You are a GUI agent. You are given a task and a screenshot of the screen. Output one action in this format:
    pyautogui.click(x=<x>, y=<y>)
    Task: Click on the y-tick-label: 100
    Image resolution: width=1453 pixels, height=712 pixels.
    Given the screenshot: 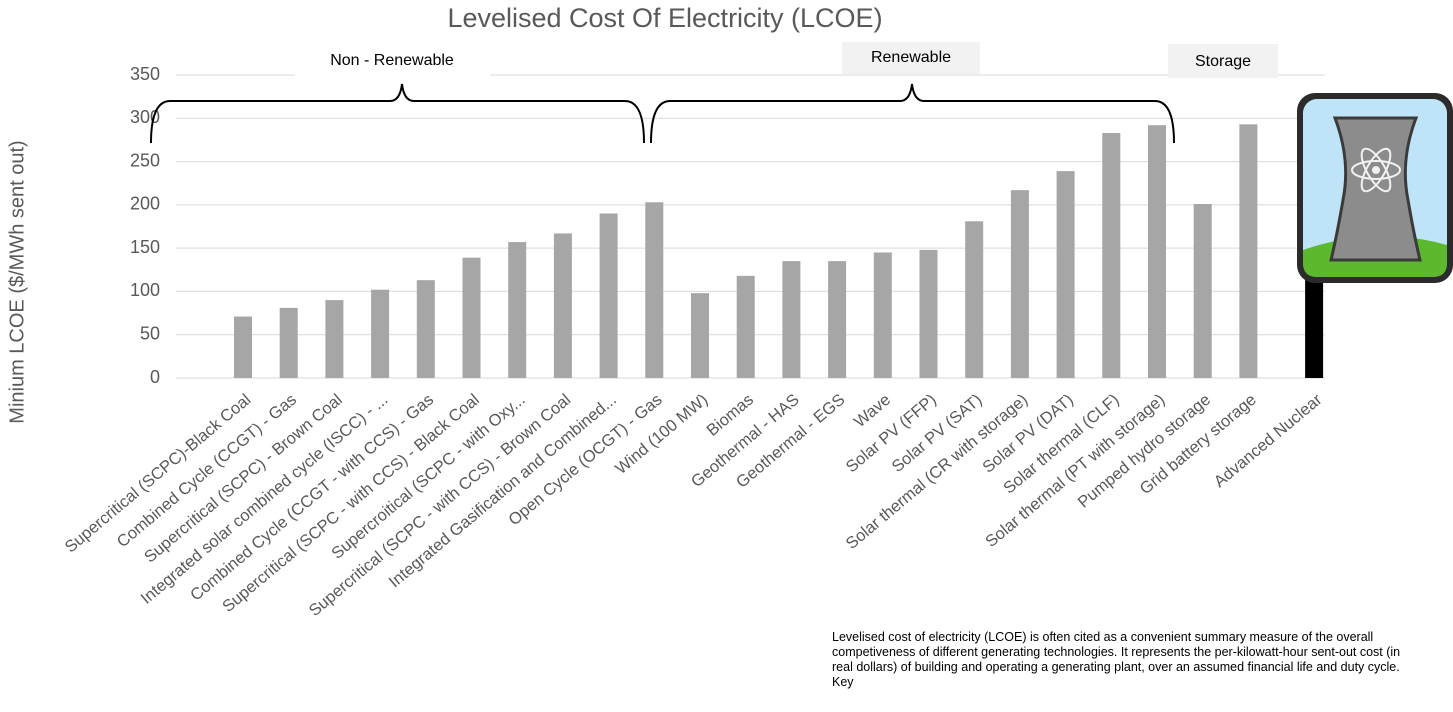 What is the action you would take?
    pyautogui.click(x=145, y=290)
    